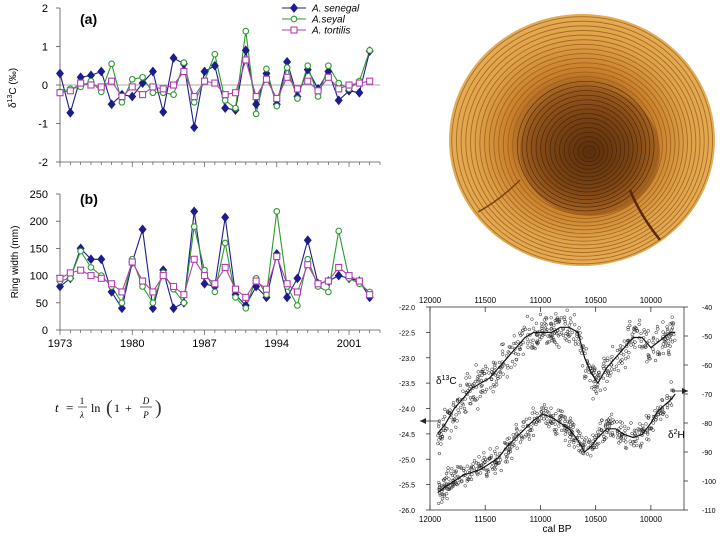 The width and height of the screenshot is (720, 540). What do you see at coordinates (328, 20) in the screenshot?
I see `legend-entry: A.seyal` at bounding box center [328, 20].